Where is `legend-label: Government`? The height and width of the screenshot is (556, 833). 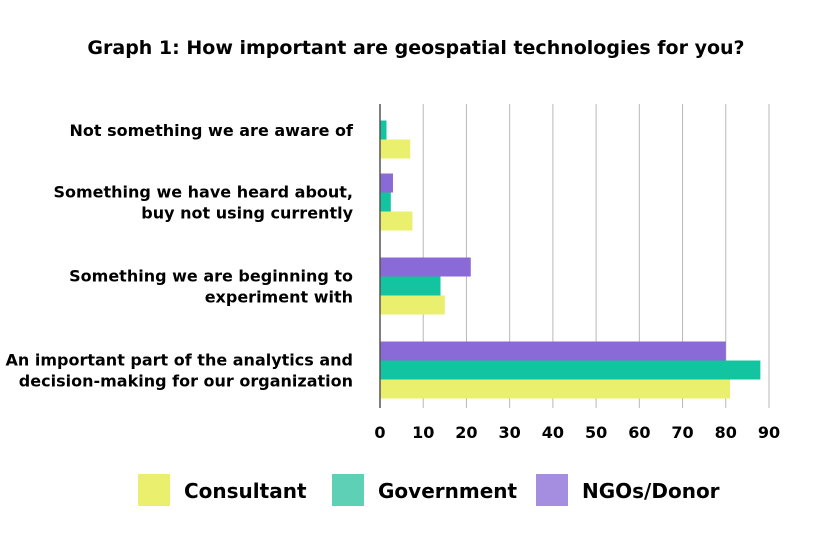
legend-label: Government is located at coordinates (448, 491).